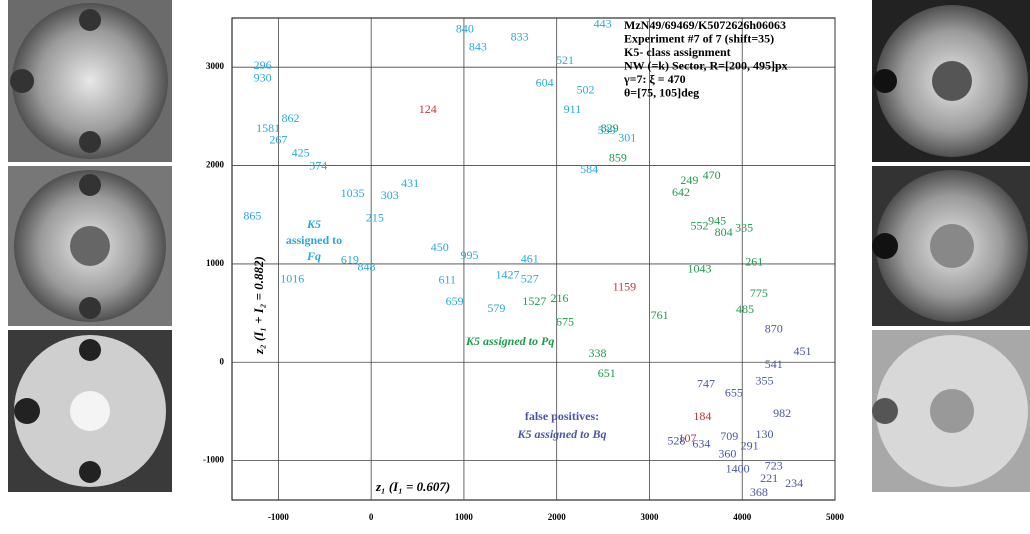  Describe the element at coordinates (700, 225) in the screenshot. I see `point-label: 552` at that location.